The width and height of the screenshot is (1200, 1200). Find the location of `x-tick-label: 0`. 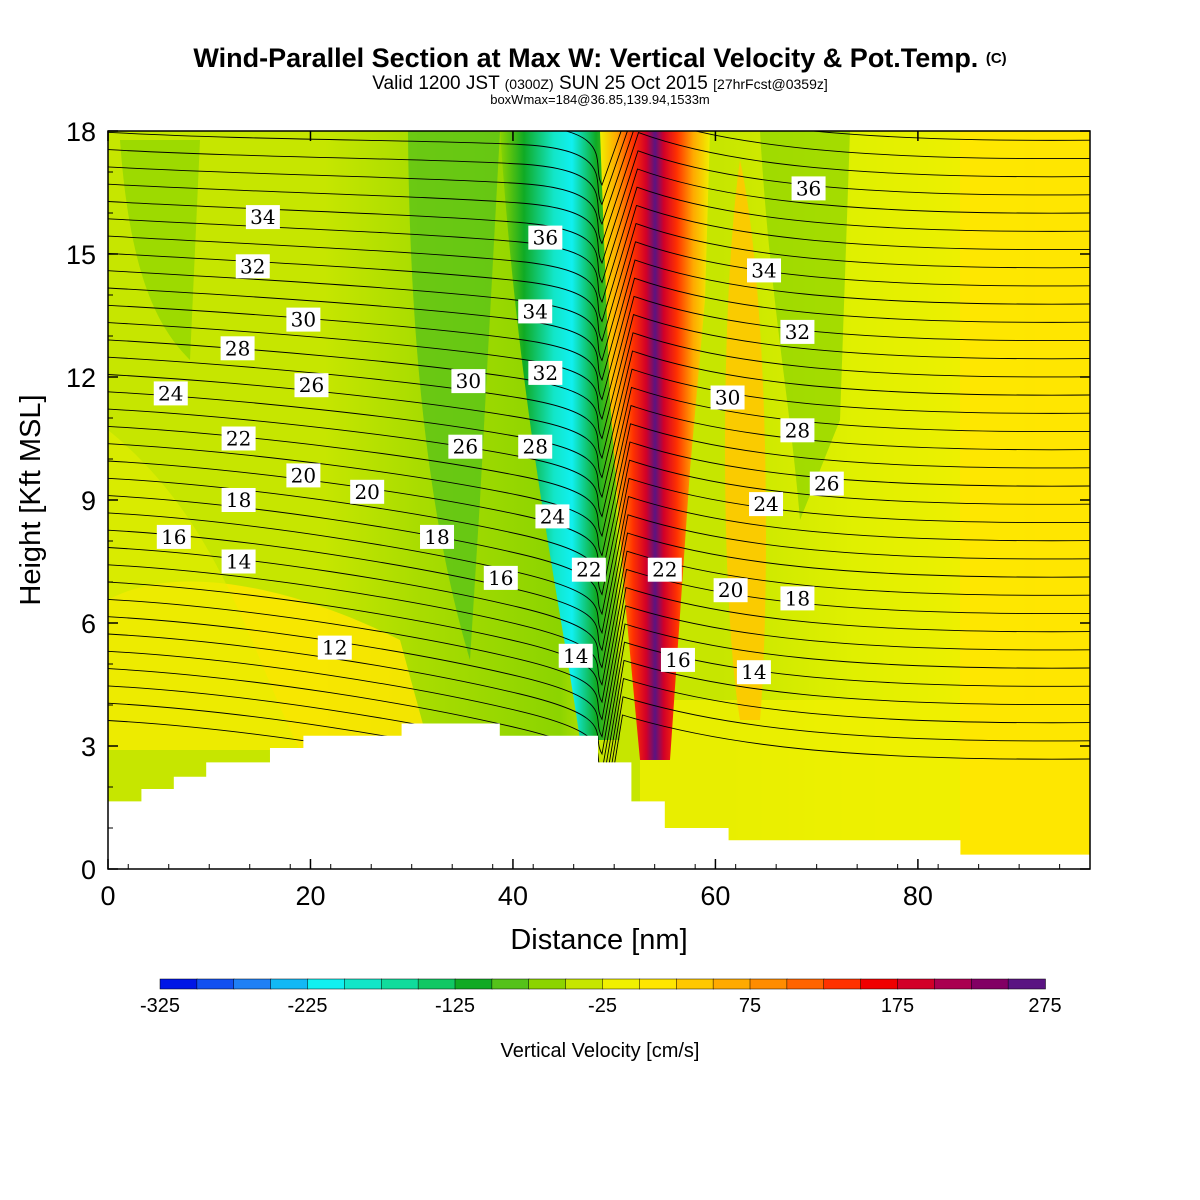

x-tick-label: 0 is located at coordinates (107, 896).